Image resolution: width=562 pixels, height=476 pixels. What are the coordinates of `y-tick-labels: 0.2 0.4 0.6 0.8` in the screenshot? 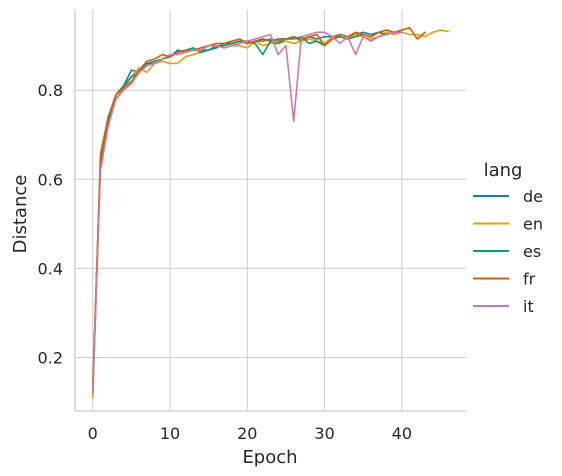 It's located at (50, 224).